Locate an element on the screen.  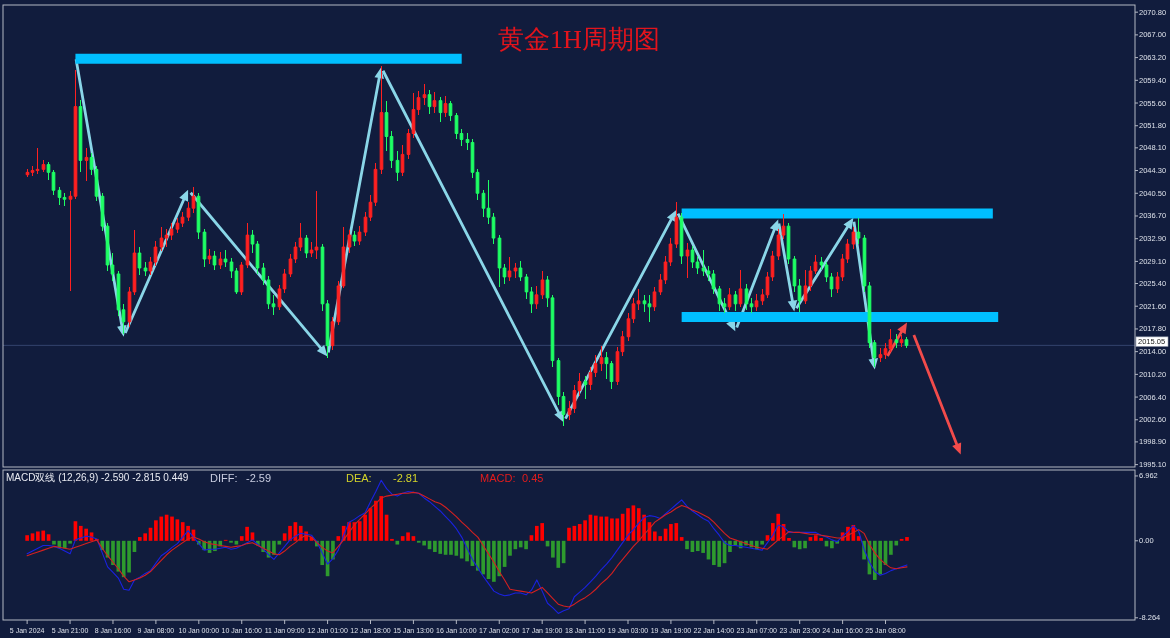
annotation: MACD: is located at coordinates (498, 478).